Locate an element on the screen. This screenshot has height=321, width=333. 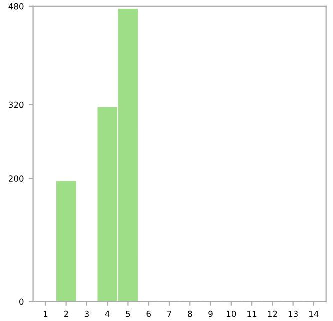
x-tick-label: 5 is located at coordinates (128, 314).